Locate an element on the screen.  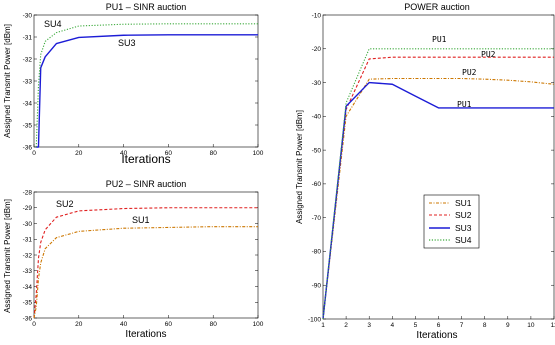
x-tick-label: 8 is located at coordinates (485, 325).